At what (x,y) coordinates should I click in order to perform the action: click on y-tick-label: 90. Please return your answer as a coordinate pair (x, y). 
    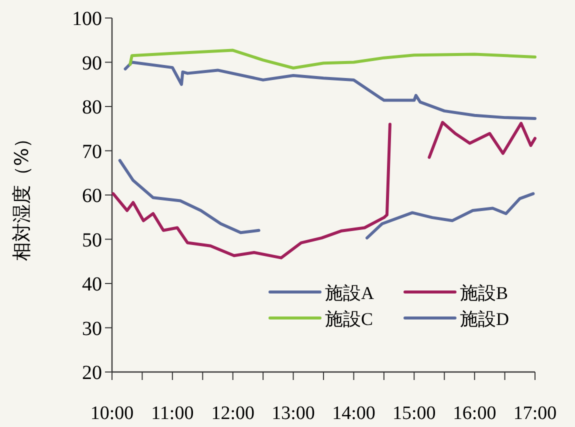
    Looking at the image, I should click on (92, 63).